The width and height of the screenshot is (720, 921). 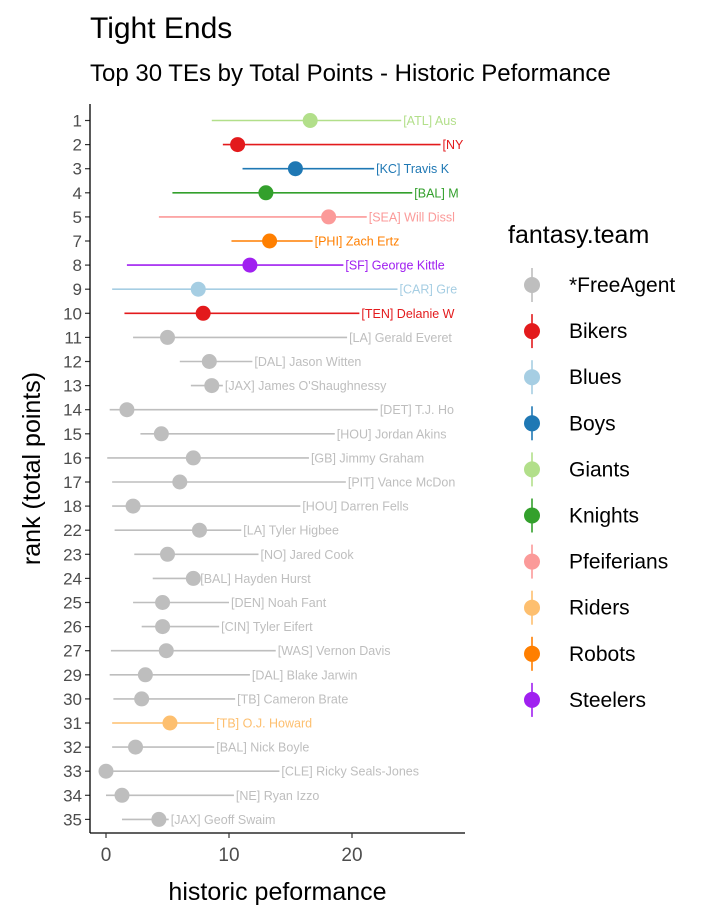 I want to click on y-tick-label: 34, so click(x=72, y=795).